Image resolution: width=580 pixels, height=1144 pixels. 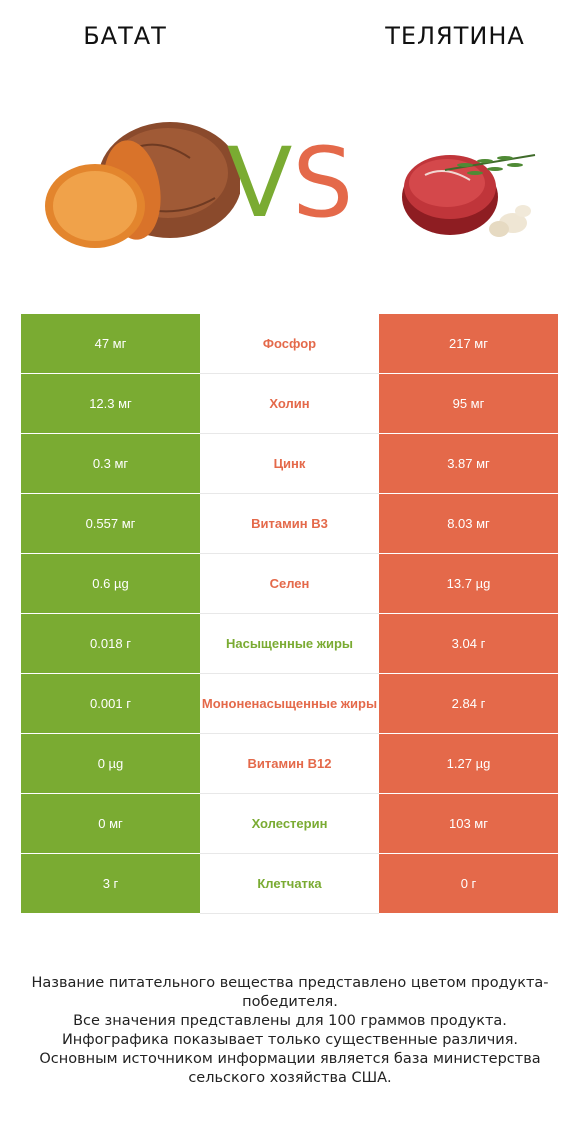 I want to click on right-value: 3.87 мг, so click(x=468, y=464).